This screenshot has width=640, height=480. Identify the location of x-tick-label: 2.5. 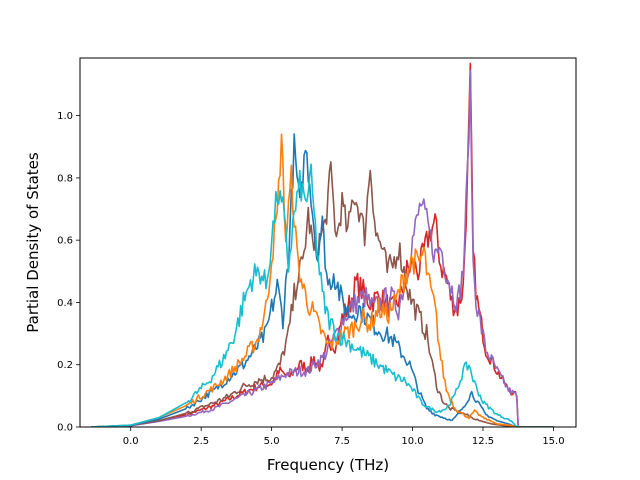
(201, 441).